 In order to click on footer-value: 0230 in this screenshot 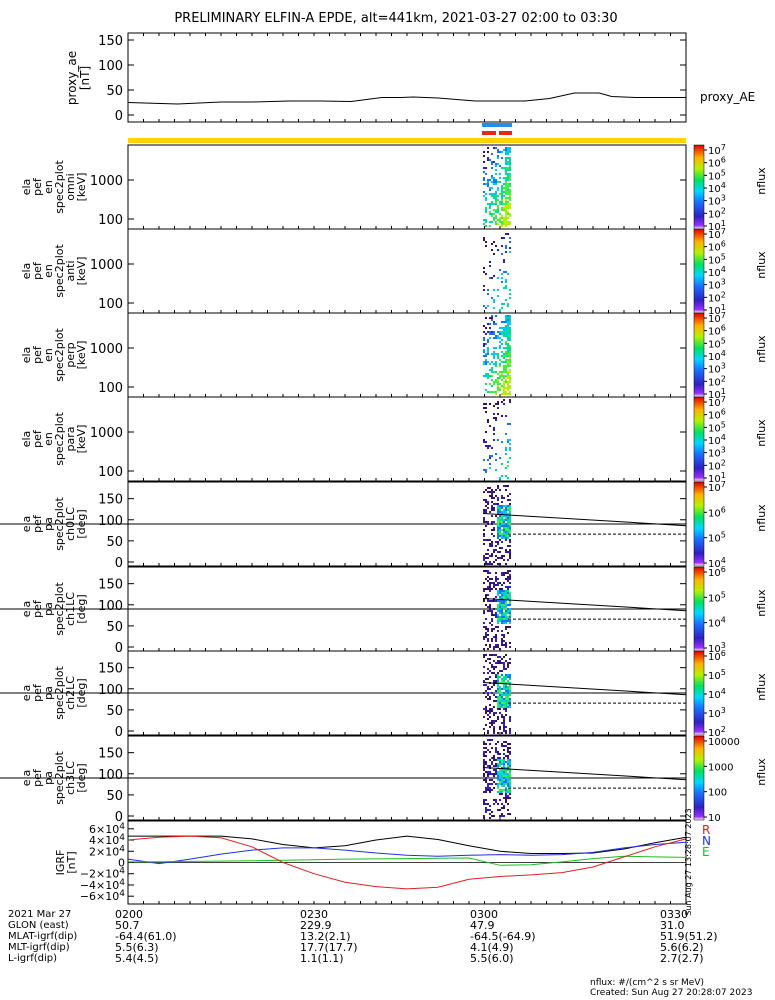, I will do `click(314, 914)`.